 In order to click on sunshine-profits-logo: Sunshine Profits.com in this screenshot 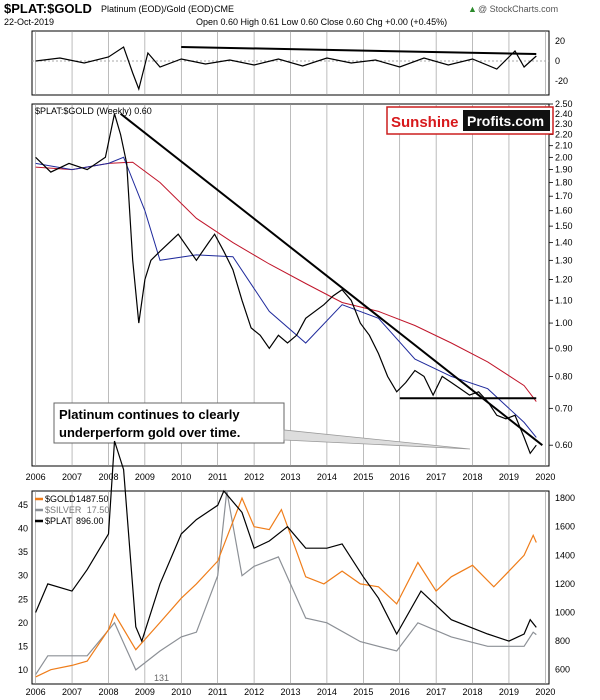, I will do `click(470, 120)`.